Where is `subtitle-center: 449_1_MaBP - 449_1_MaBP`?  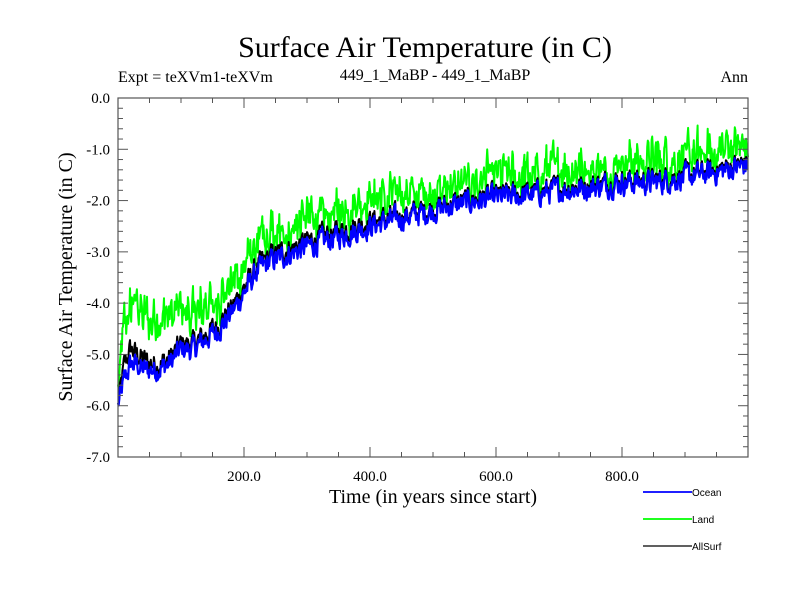 subtitle-center: 449_1_MaBP - 449_1_MaBP is located at coordinates (435, 75).